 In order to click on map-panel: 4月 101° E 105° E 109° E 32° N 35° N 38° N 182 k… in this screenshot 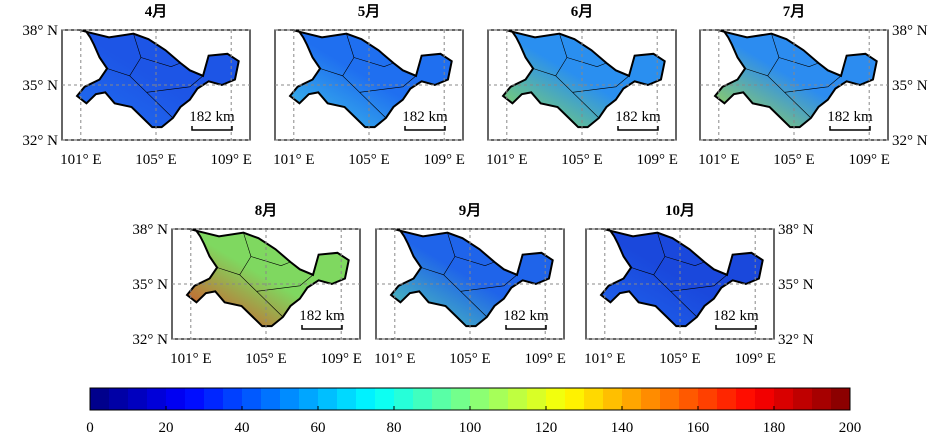, I will do `click(137, 85)`.